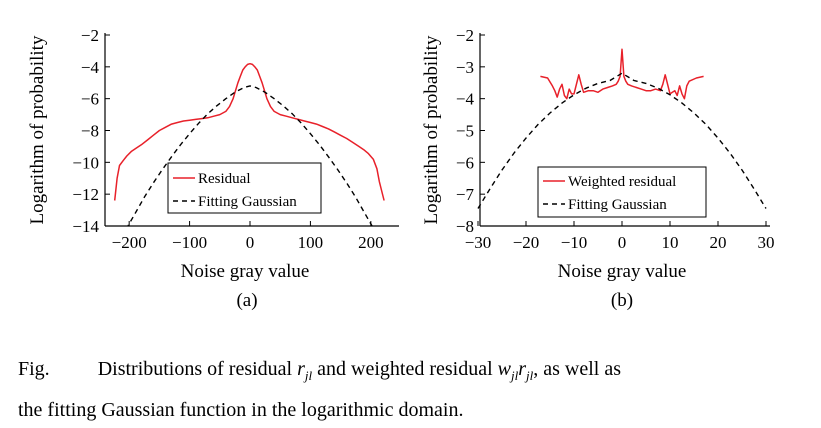  I want to click on x-tick-label: −100, so click(189, 242).